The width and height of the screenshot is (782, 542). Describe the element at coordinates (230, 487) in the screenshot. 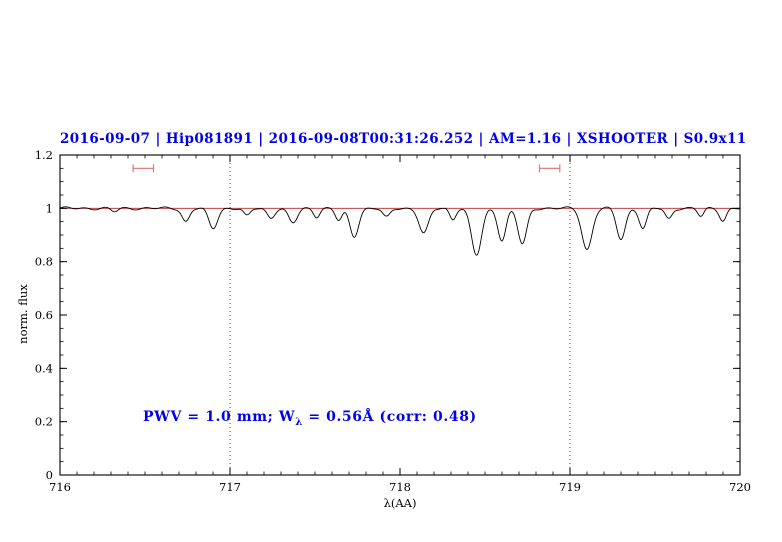

I see `svg-text: 717` at that location.